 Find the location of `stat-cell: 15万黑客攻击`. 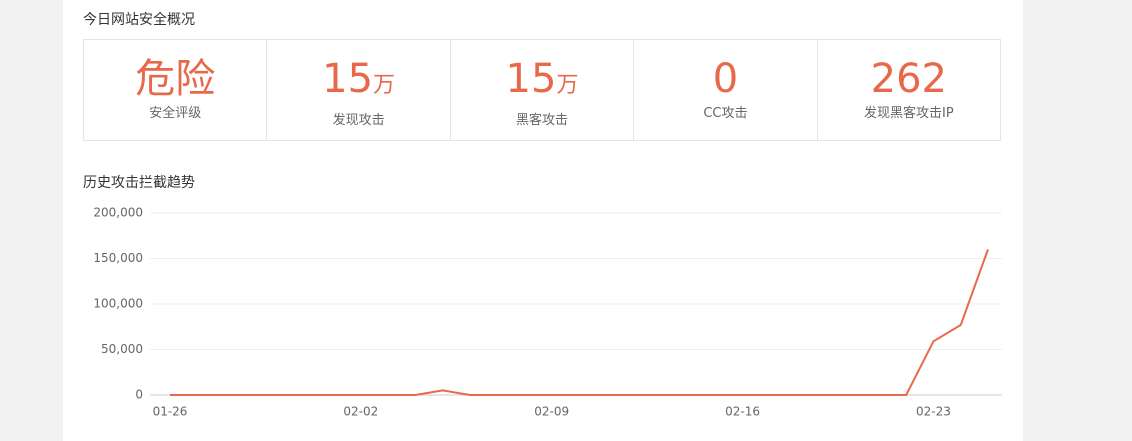

stat-cell: 15万黑客攻击 is located at coordinates (543, 90).